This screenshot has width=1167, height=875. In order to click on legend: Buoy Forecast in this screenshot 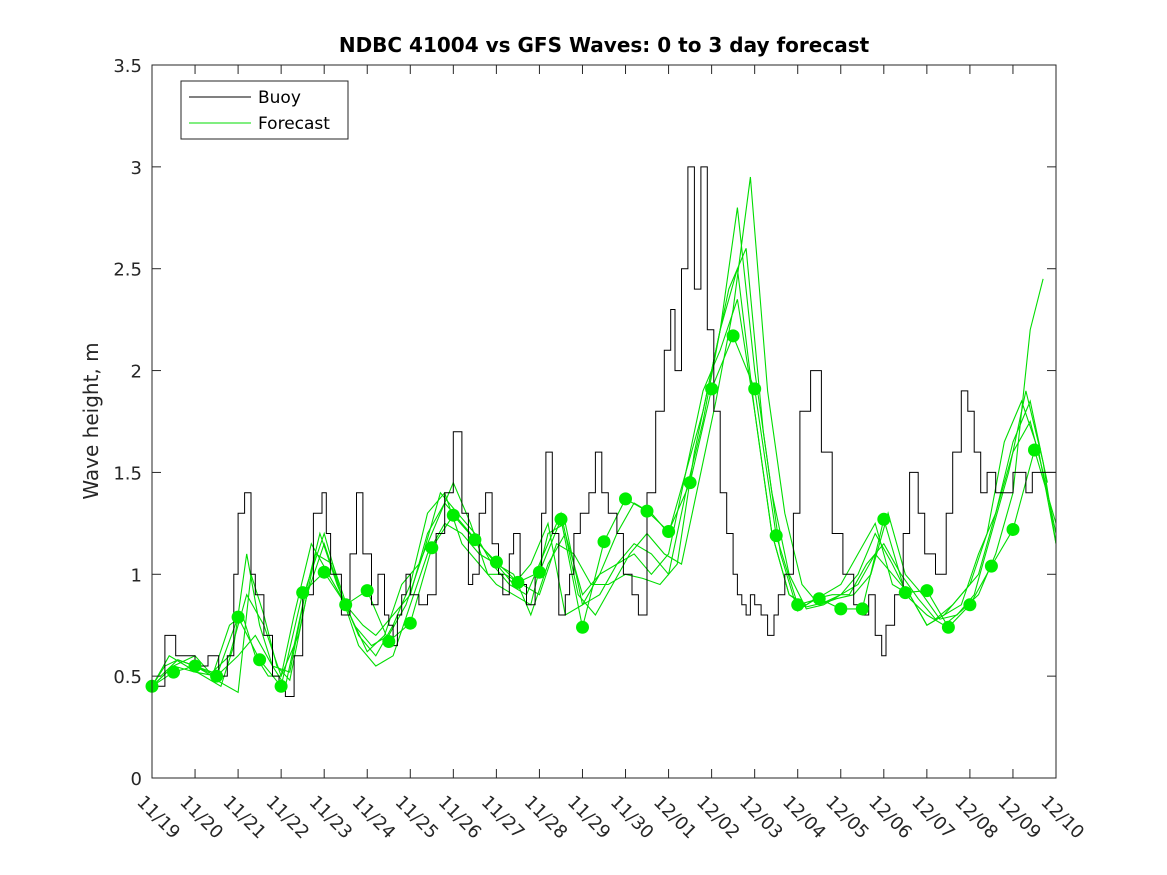, I will do `click(264, 110)`.